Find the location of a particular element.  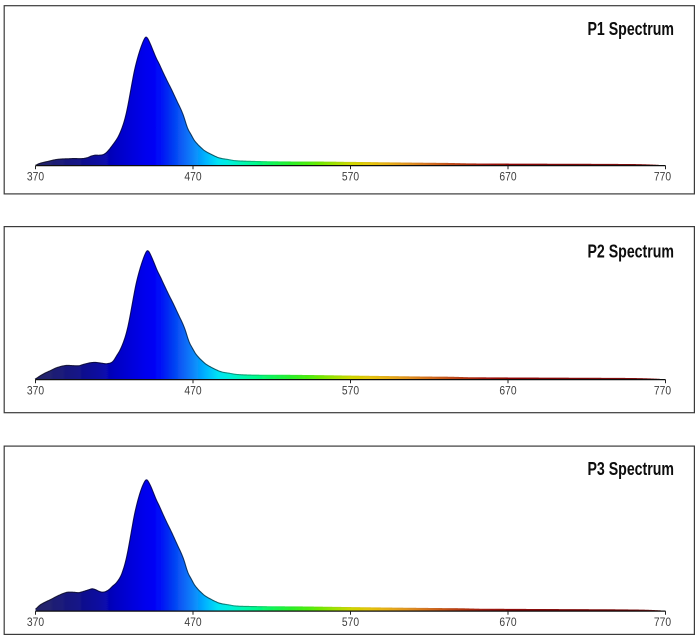

svg-text: P3 Spectrum is located at coordinates (631, 469).